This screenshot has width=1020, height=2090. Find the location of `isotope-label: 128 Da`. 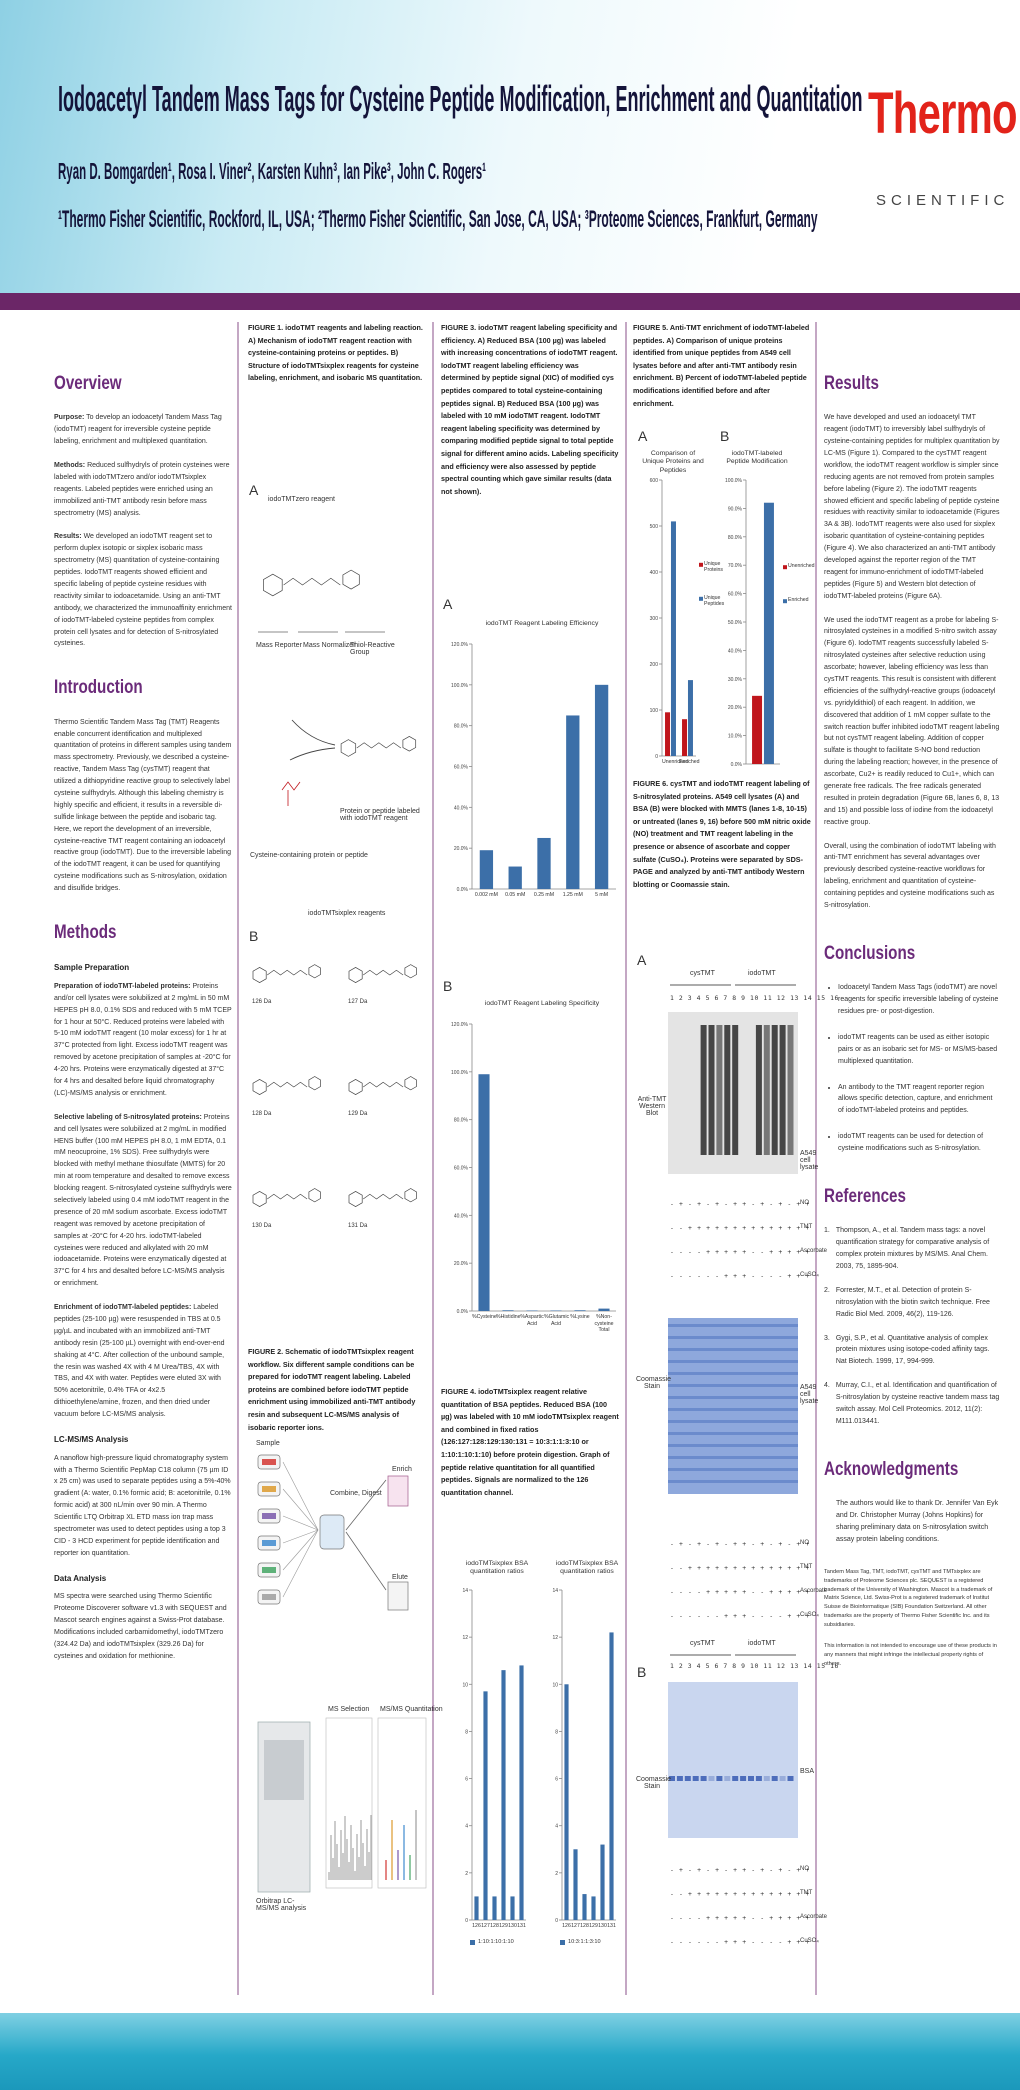

isotope-label: 128 Da is located at coordinates (262, 1114).